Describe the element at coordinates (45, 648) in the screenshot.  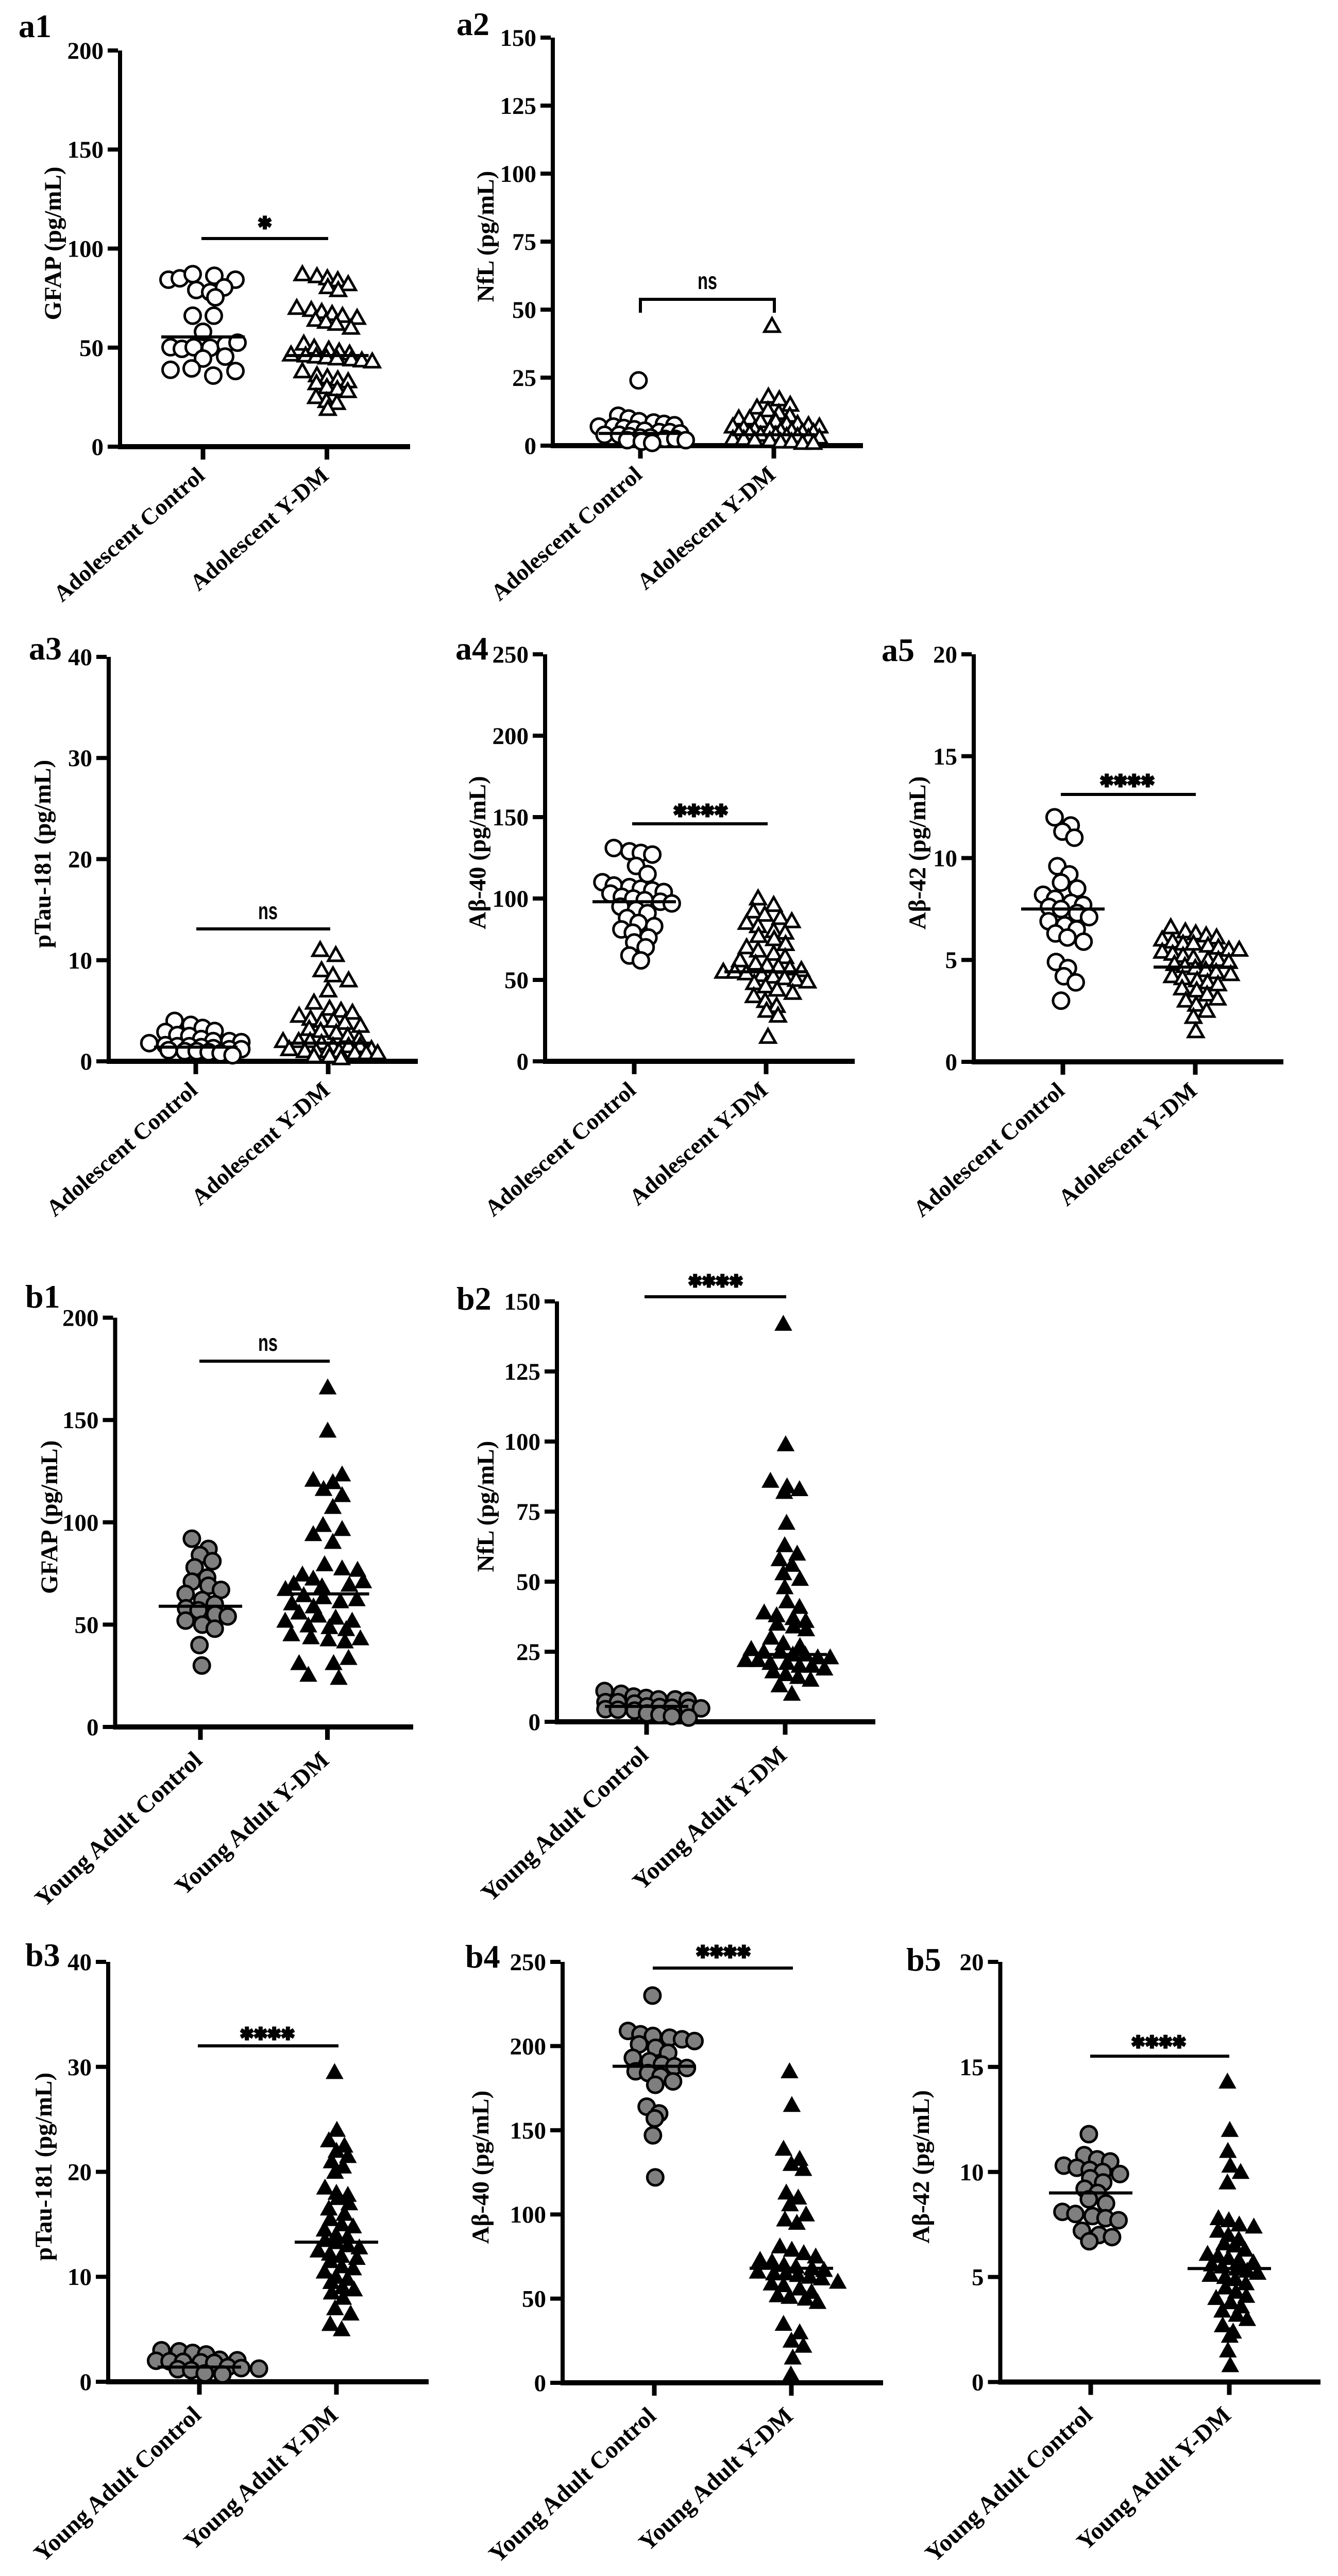
I see `svg-text: a3` at that location.